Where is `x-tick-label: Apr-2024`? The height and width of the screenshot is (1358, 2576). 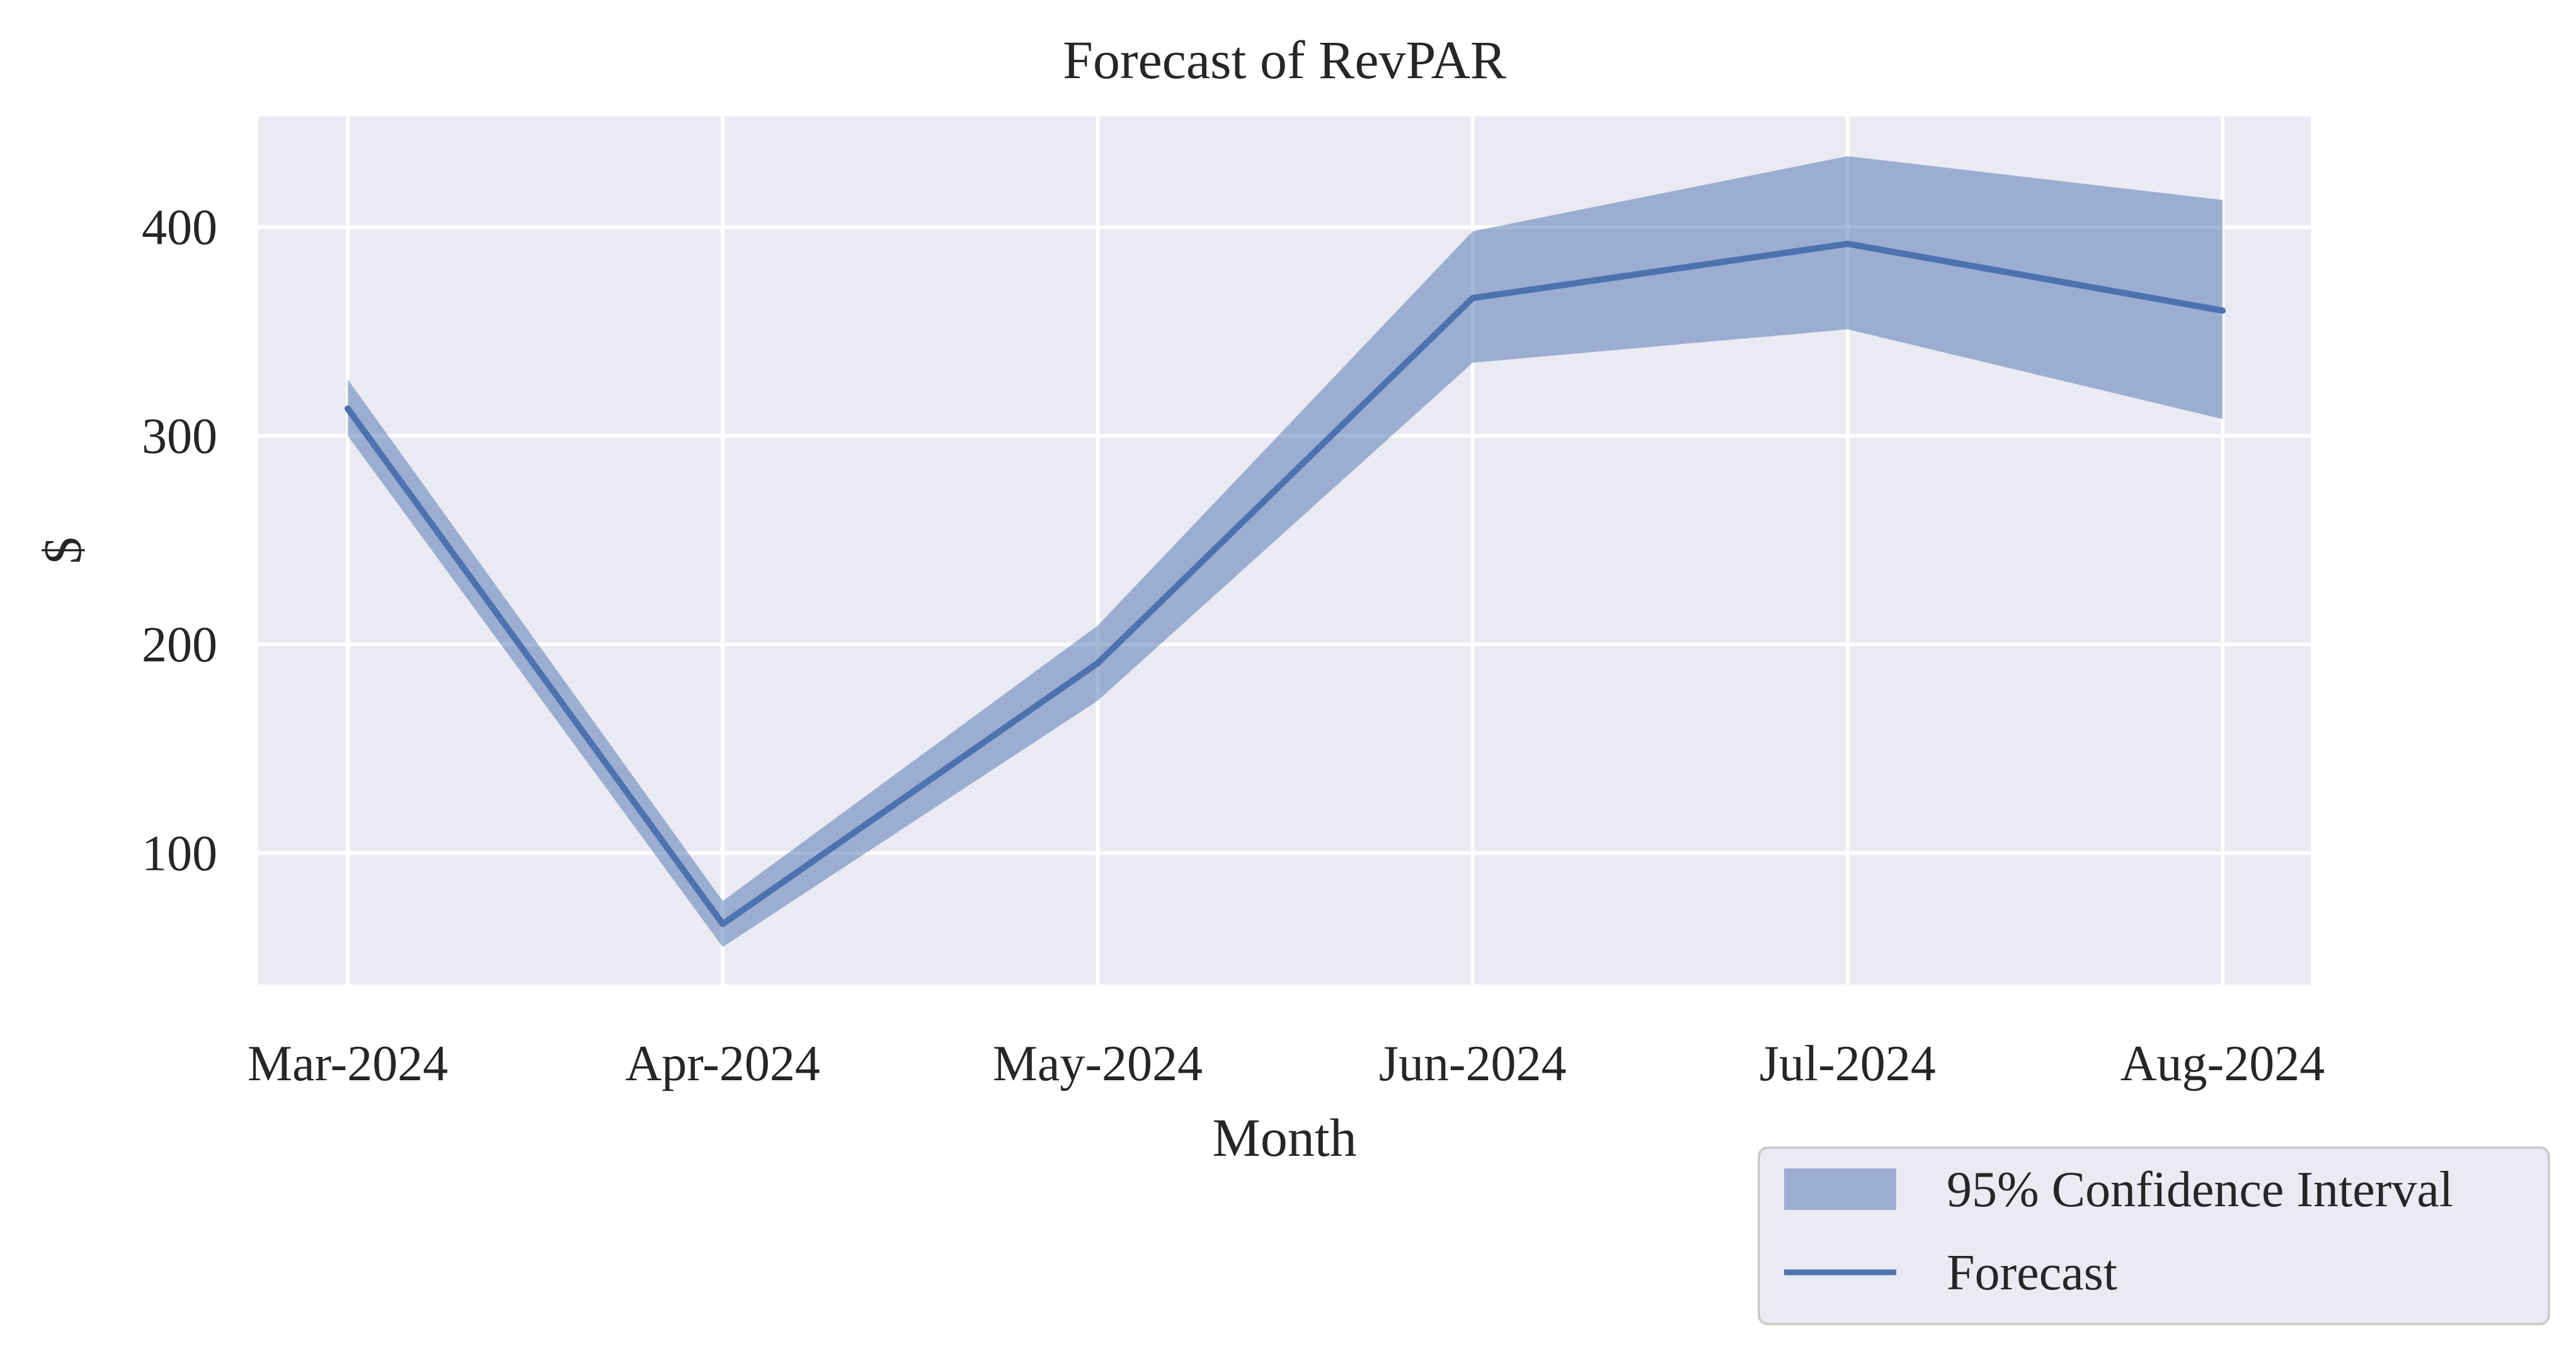
x-tick-label: Apr-2024 is located at coordinates (723, 1064).